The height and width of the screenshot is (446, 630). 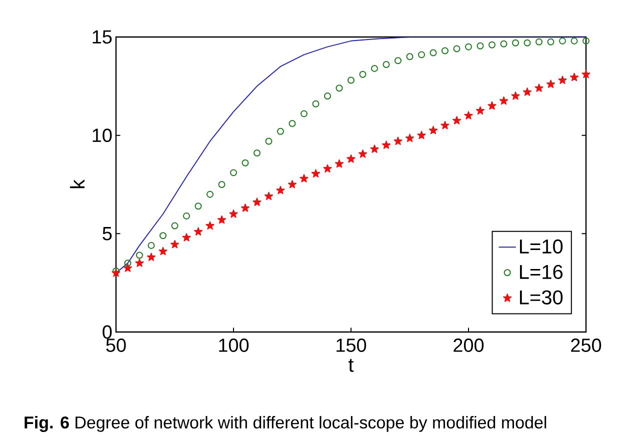 I want to click on x-tick-label: 100, so click(x=234, y=345).